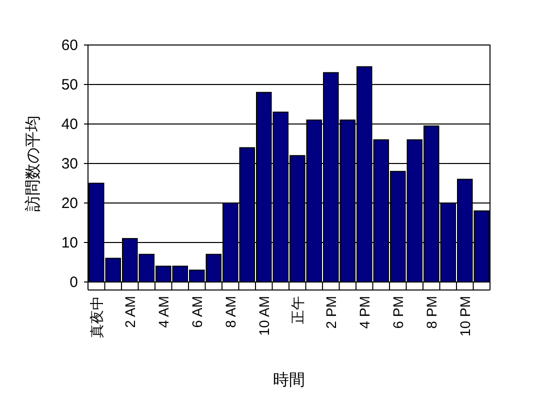  I want to click on x-tick-label: 6 AM, so click(196, 312).